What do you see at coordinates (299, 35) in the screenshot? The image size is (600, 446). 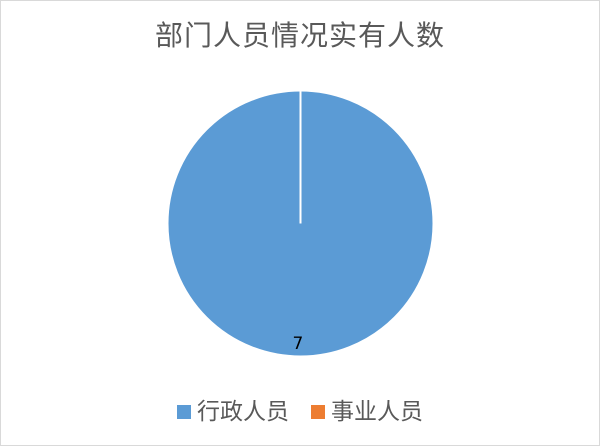 I see `chart-title: 部门人员情况实有人数` at bounding box center [299, 35].